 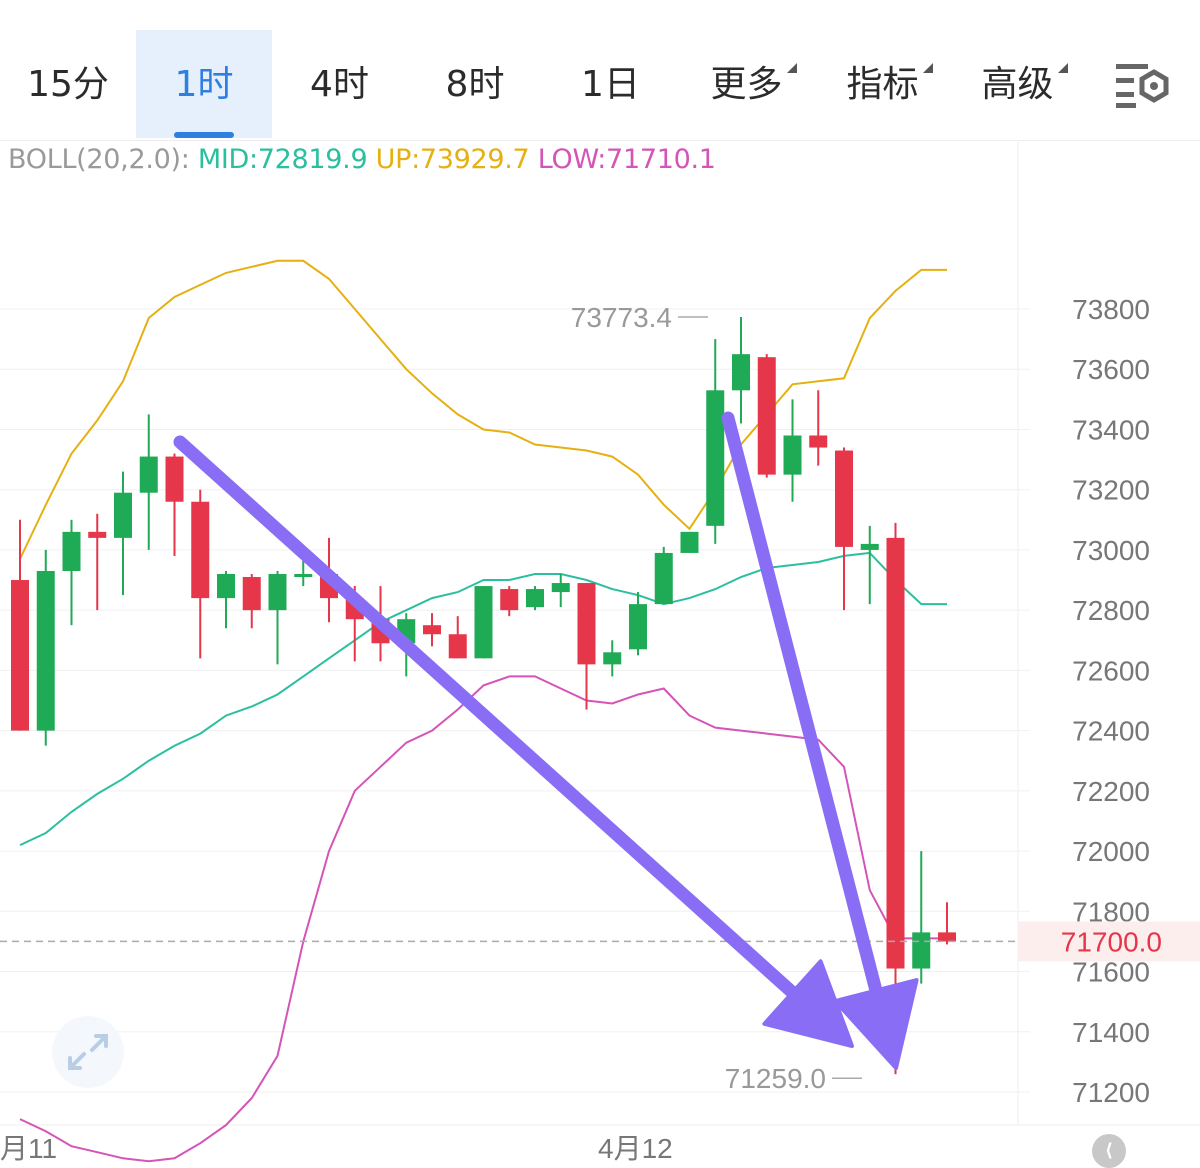 What do you see at coordinates (452, 159) in the screenshot?
I see `boll-up-value: UP:73929.7` at bounding box center [452, 159].